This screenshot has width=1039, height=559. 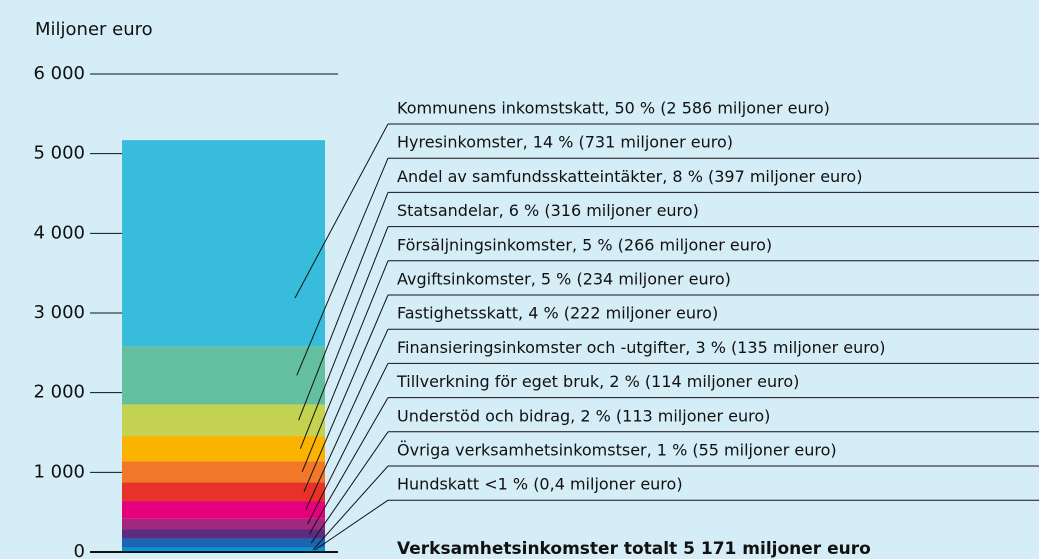 What do you see at coordinates (540, 484) in the screenshot?
I see `legend-label: Hundskatt <1 % (0,4 miljoner euro)` at bounding box center [540, 484].